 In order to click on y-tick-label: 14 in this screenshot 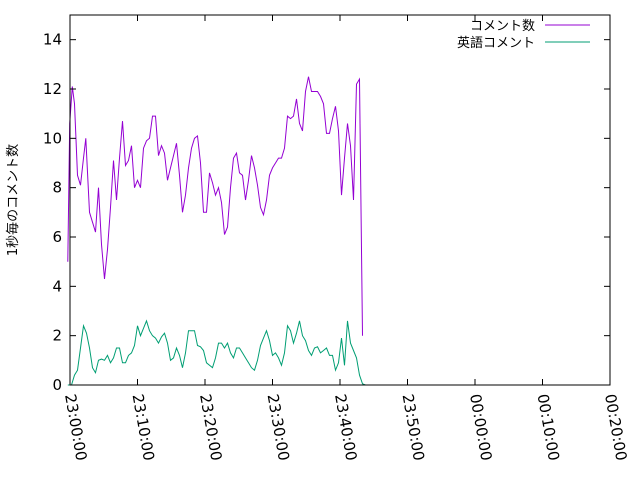, I will do `click(52, 40)`.